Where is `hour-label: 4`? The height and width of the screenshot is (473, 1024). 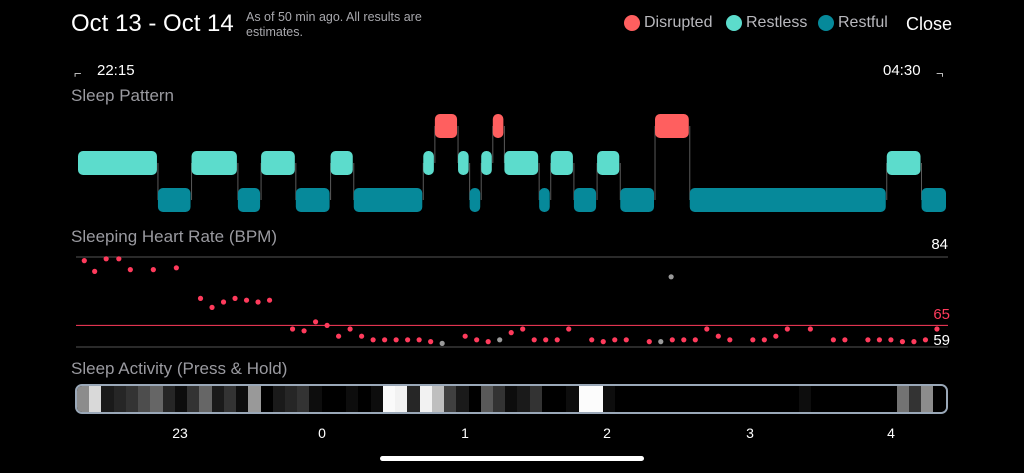
hour-label: 4 is located at coordinates (891, 433).